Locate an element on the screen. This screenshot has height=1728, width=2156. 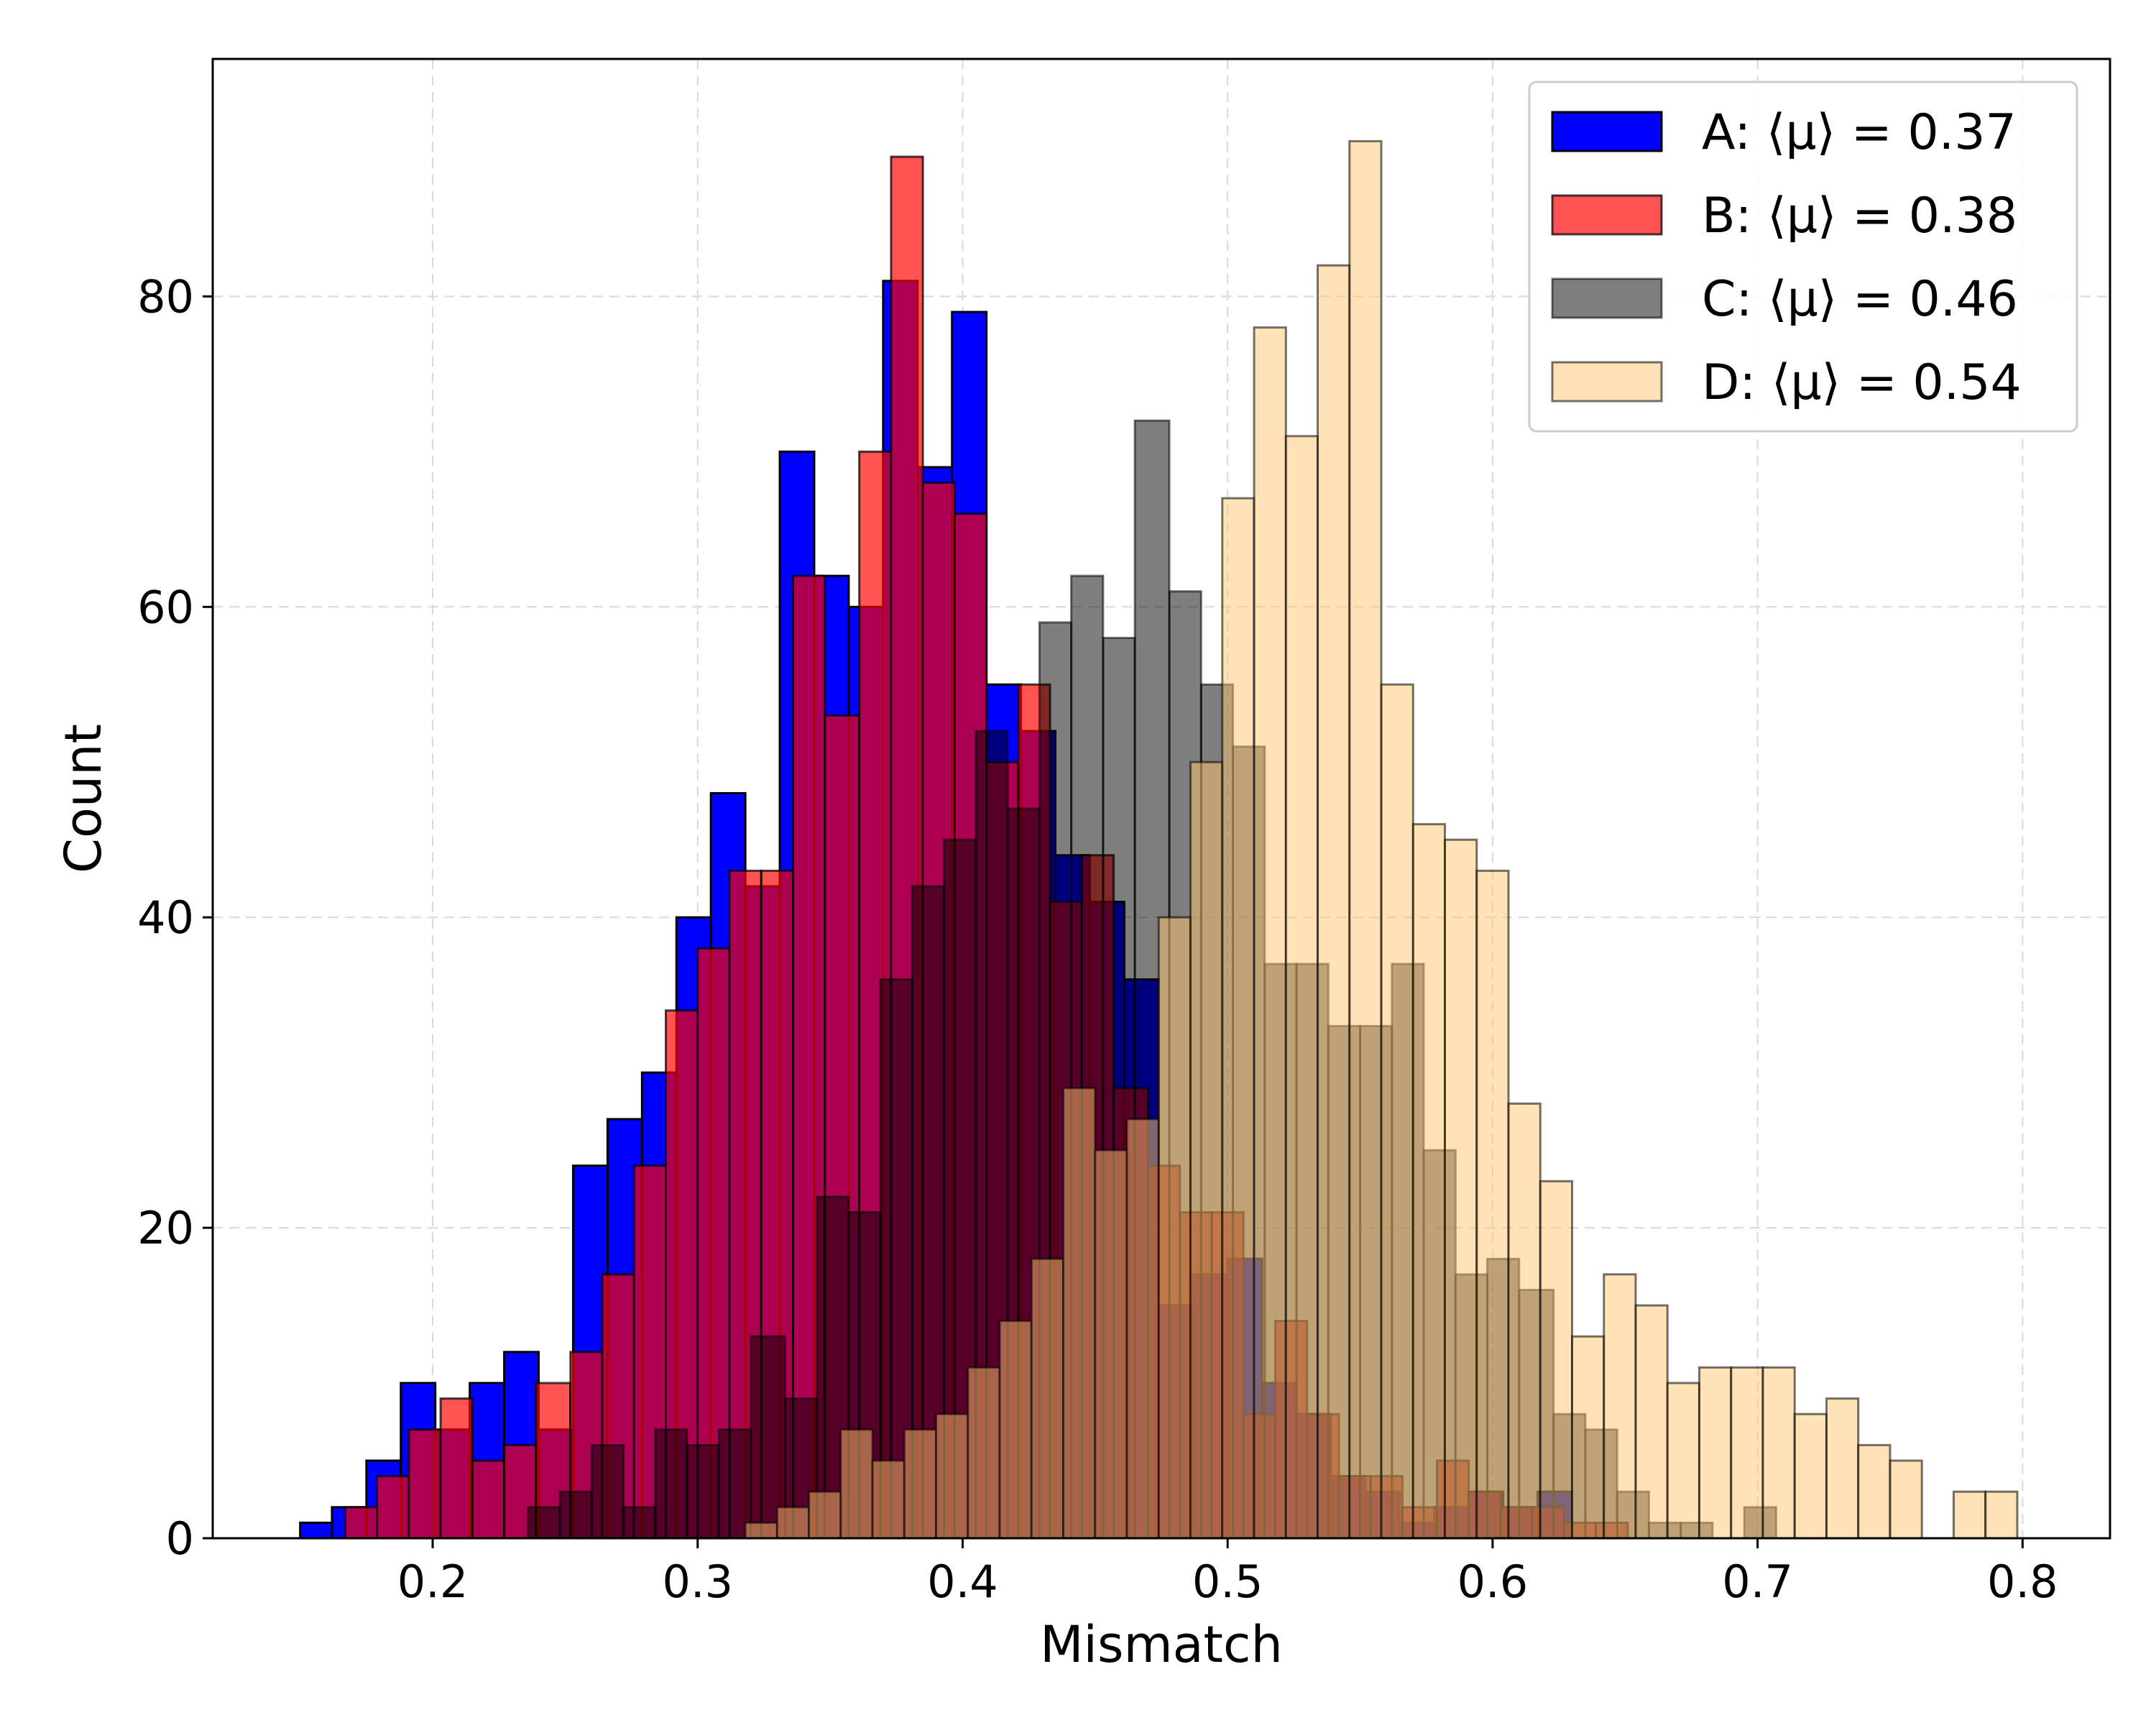
legend-label-b: B: ⟨μ⟩ = 0.38 is located at coordinates (1859, 216).